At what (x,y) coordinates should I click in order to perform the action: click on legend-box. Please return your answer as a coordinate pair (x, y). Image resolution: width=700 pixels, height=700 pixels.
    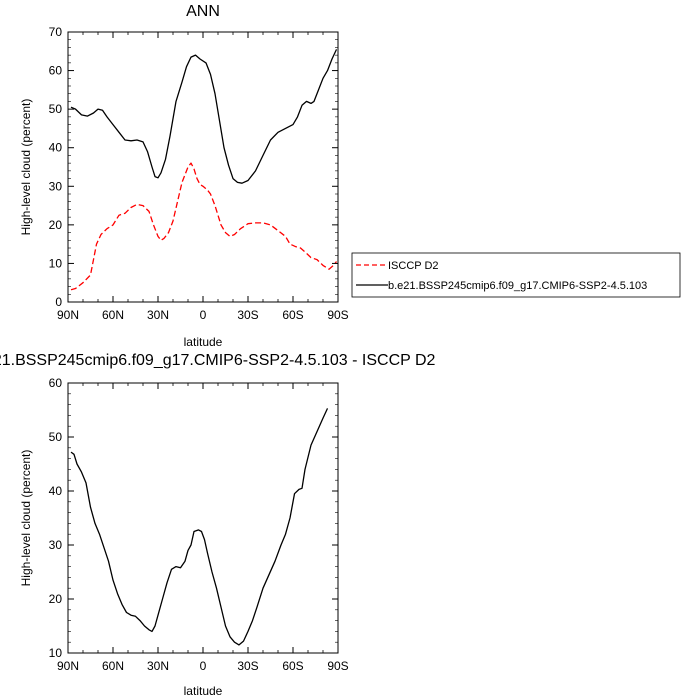
    Looking at the image, I should click on (516, 275).